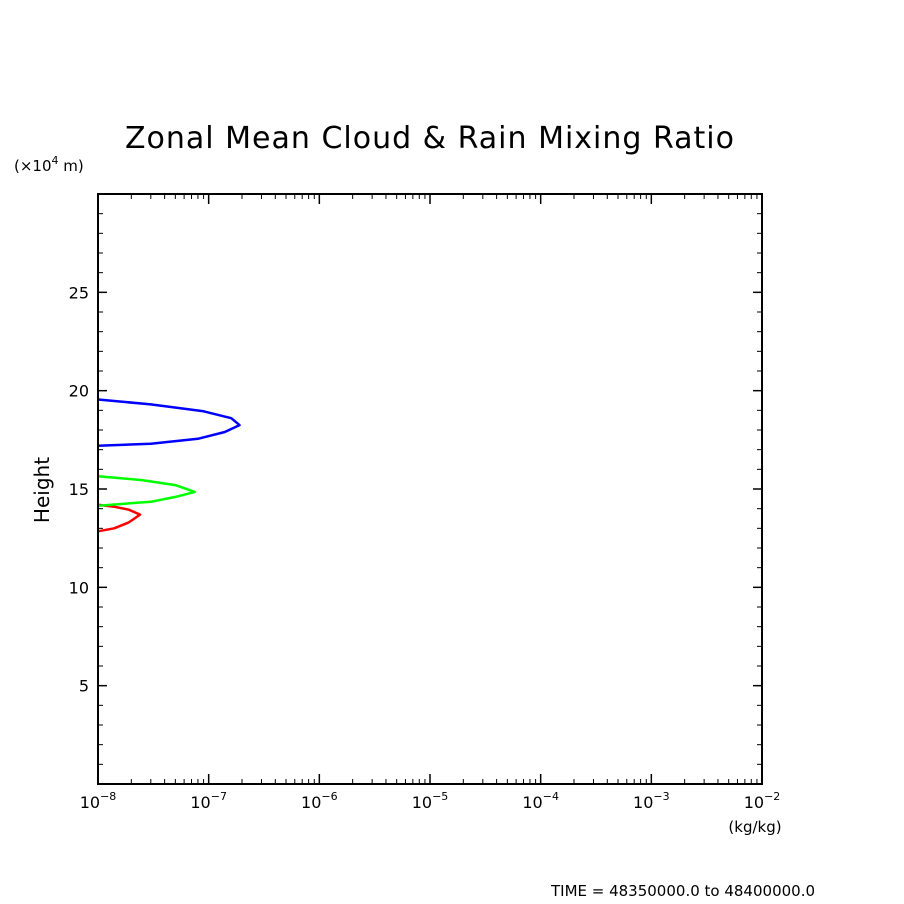  I want to click on x-unit-label: (kg/kg), so click(754, 827).